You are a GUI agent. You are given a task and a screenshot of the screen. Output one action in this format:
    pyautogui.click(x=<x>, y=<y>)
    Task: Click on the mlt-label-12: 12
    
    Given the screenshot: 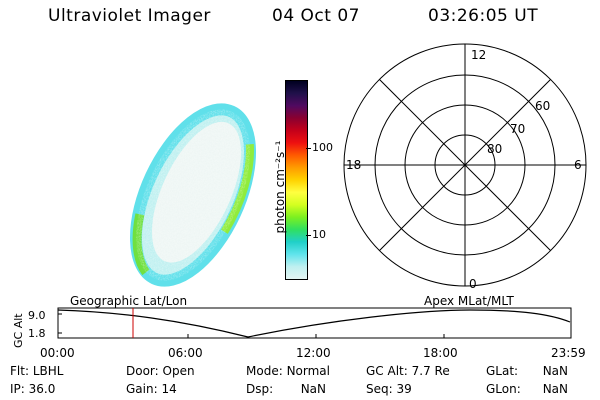 What is the action you would take?
    pyautogui.click(x=478, y=55)
    